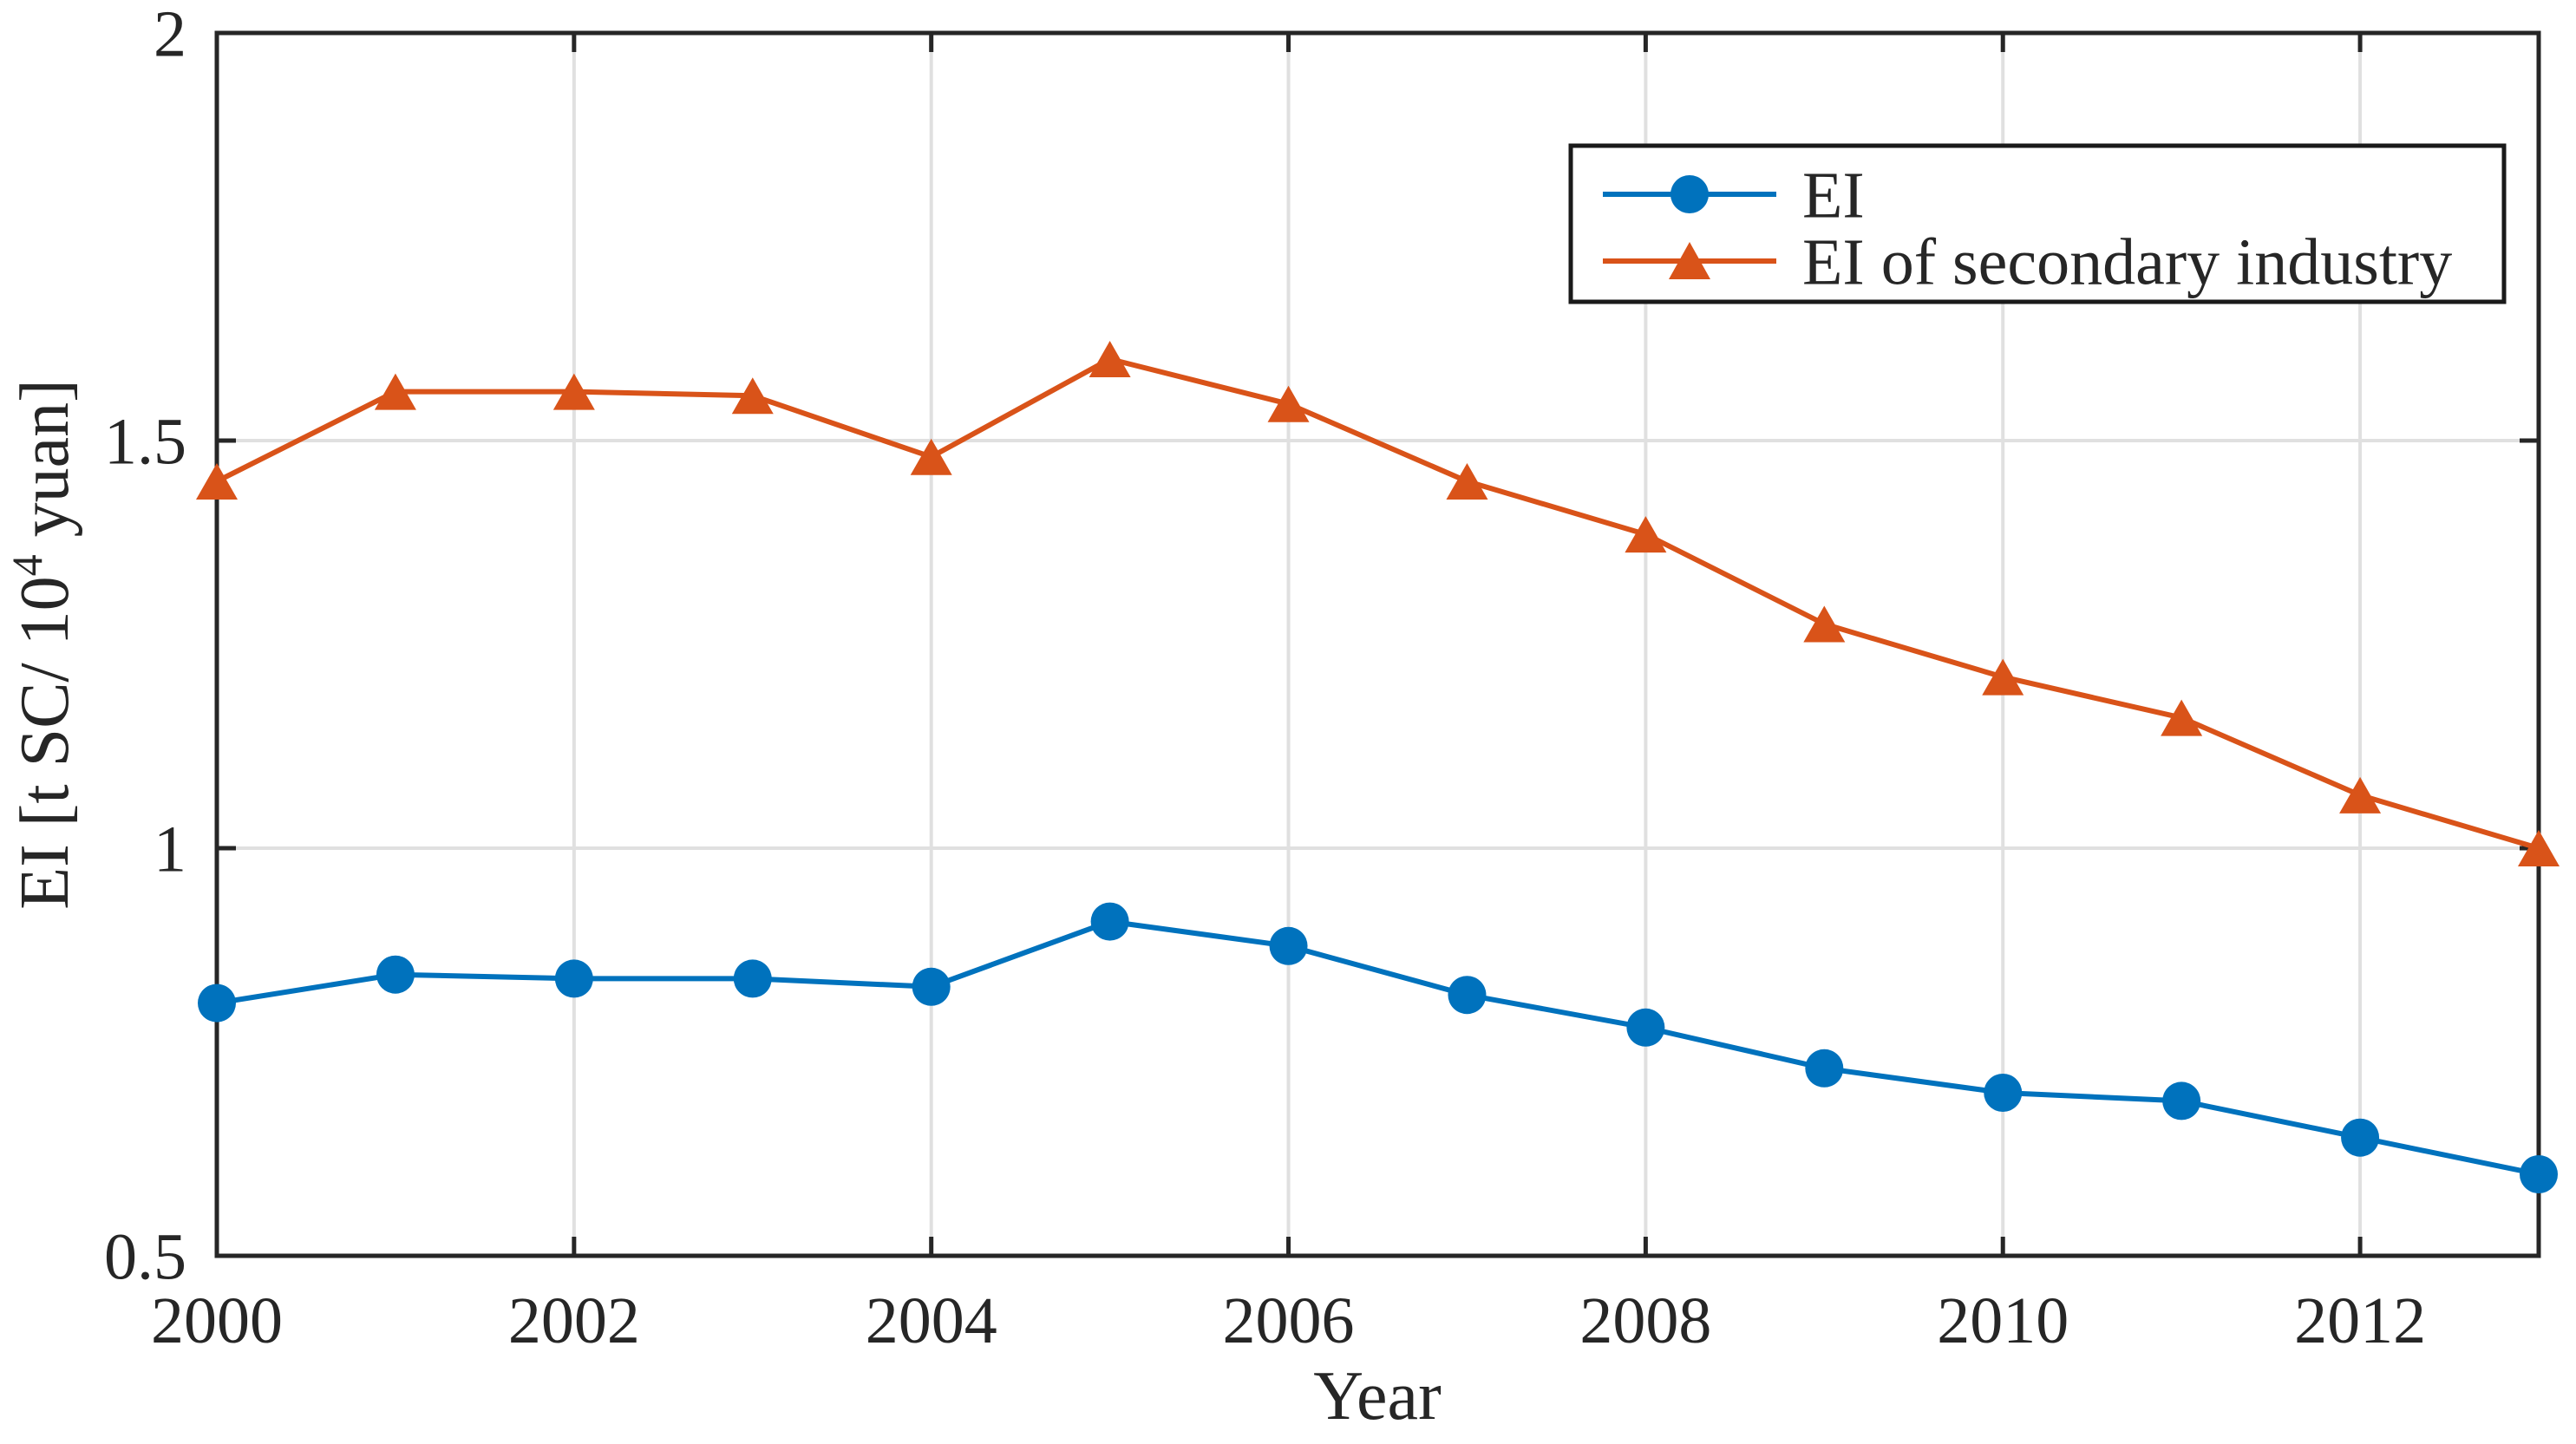  Describe the element at coordinates (145, 442) in the screenshot. I see `y-tick-label-1.5: 1.5` at that location.